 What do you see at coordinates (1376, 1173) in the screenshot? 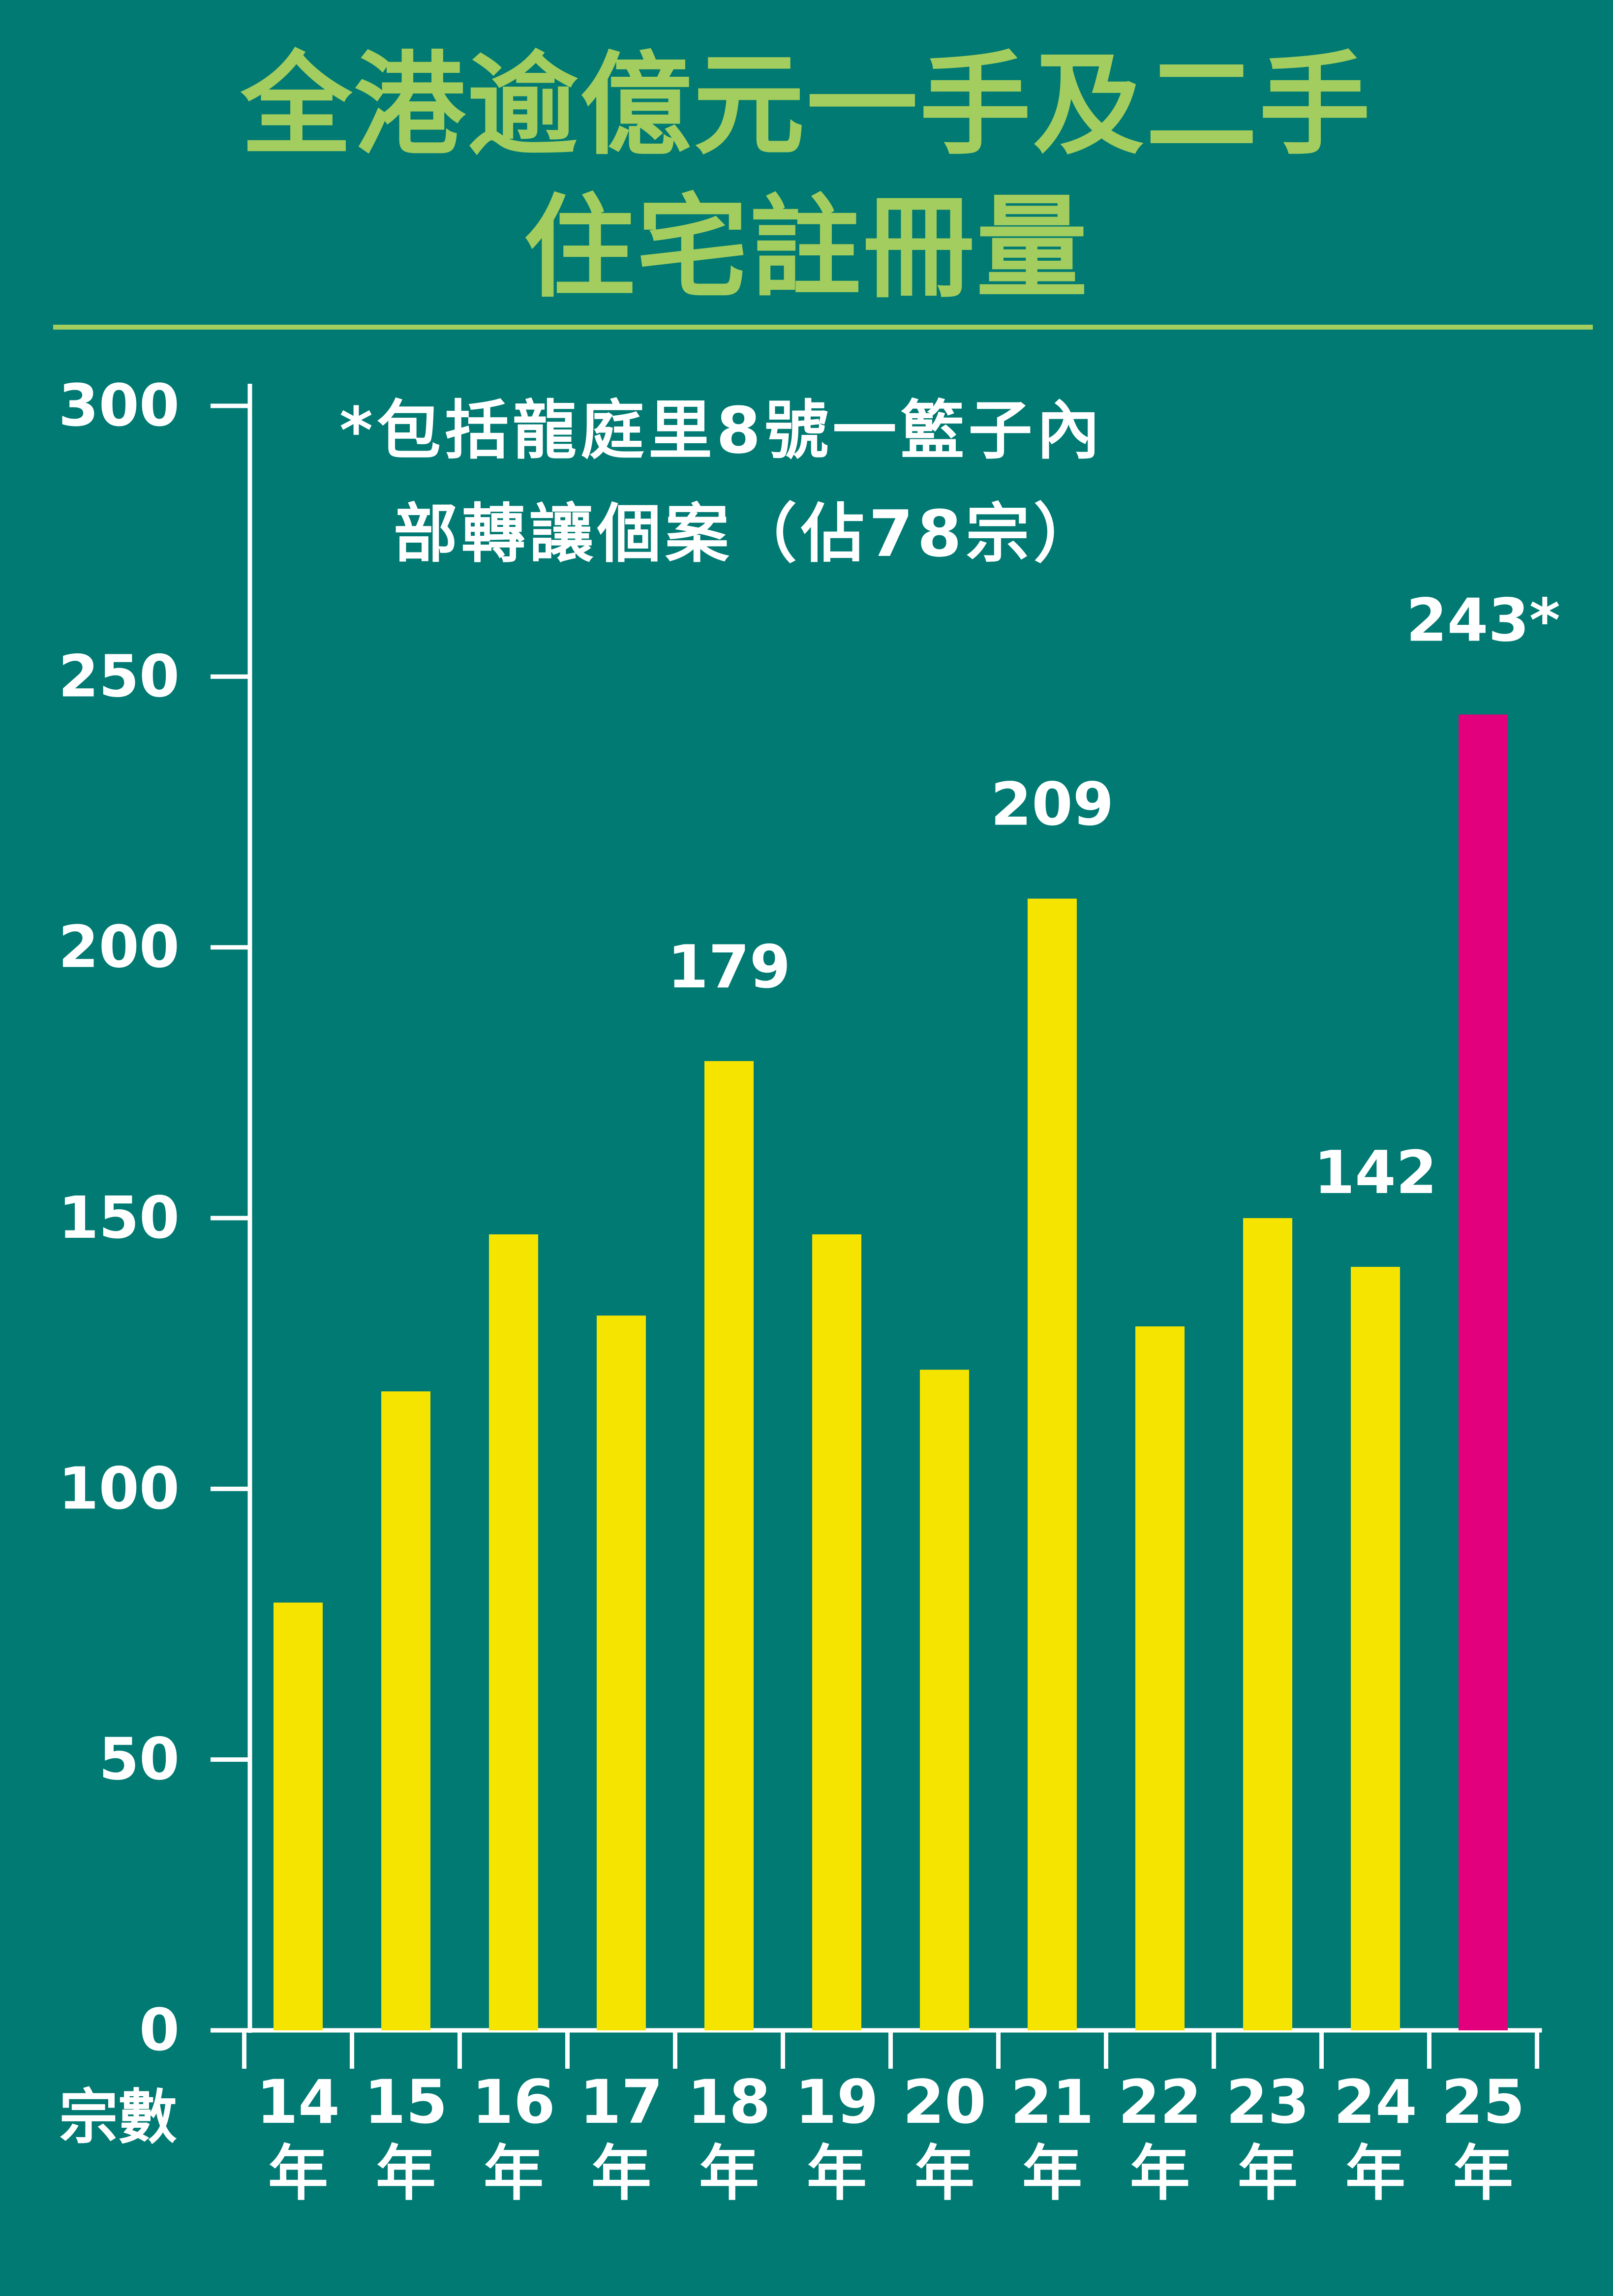
I see `bar-data-label: 142` at bounding box center [1376, 1173].